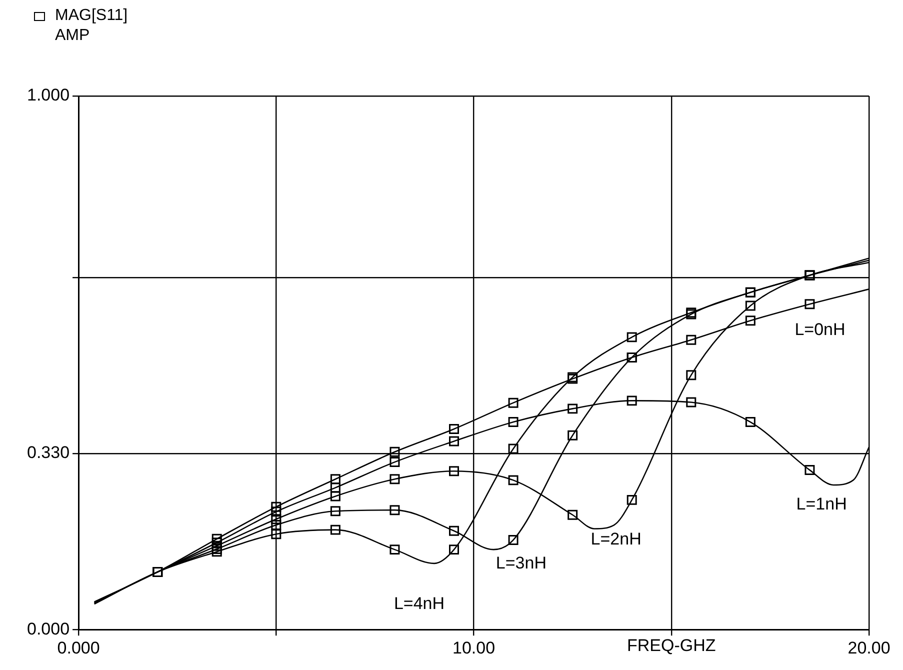 The width and height of the screenshot is (903, 670). I want to click on annotation: L=2nH, so click(616, 539).